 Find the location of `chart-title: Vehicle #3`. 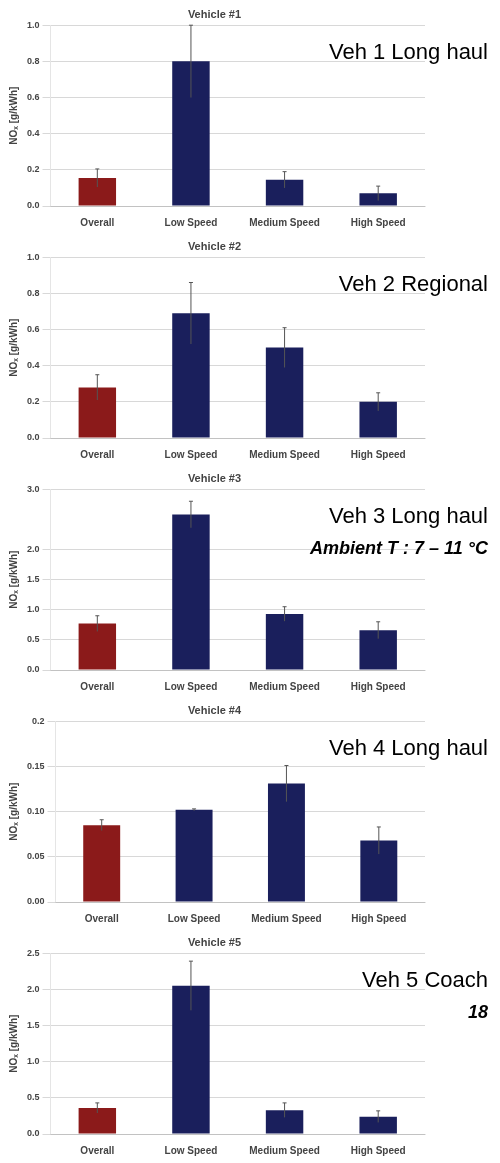

chart-title: Vehicle #3 is located at coordinates (214, 477).